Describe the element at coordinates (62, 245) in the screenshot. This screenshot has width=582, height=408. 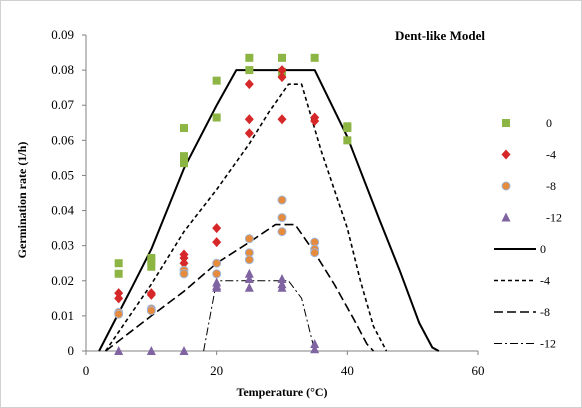
I see `y-tick-label: 0.03` at that location.